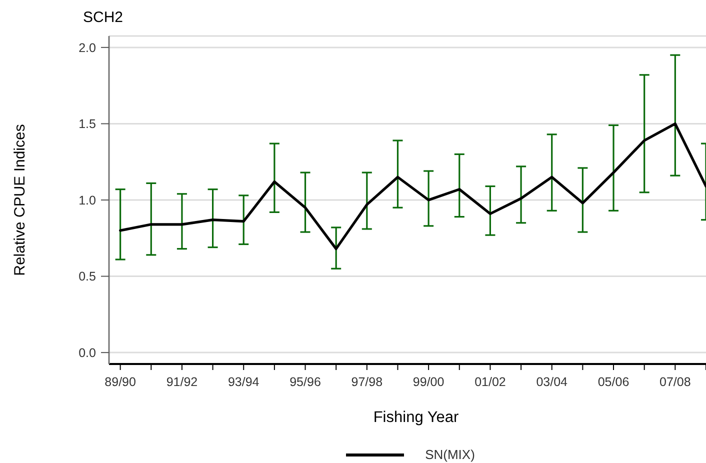 Image resolution: width=706 pixels, height=463 pixels. Describe the element at coordinates (305, 381) in the screenshot. I see `x-tick-label: 95/96` at that location.